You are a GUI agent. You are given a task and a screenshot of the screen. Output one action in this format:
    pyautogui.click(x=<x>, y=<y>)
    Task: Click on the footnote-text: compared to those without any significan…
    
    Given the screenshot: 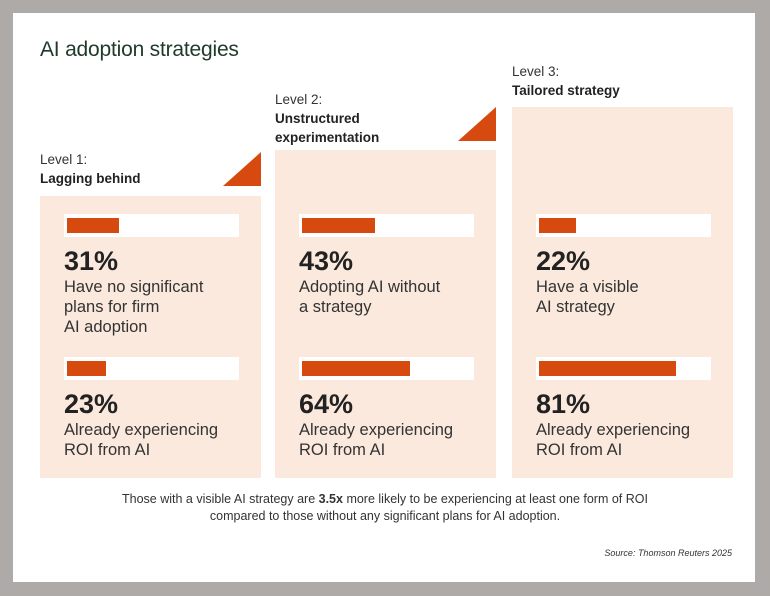 What is the action you would take?
    pyautogui.click(x=385, y=516)
    